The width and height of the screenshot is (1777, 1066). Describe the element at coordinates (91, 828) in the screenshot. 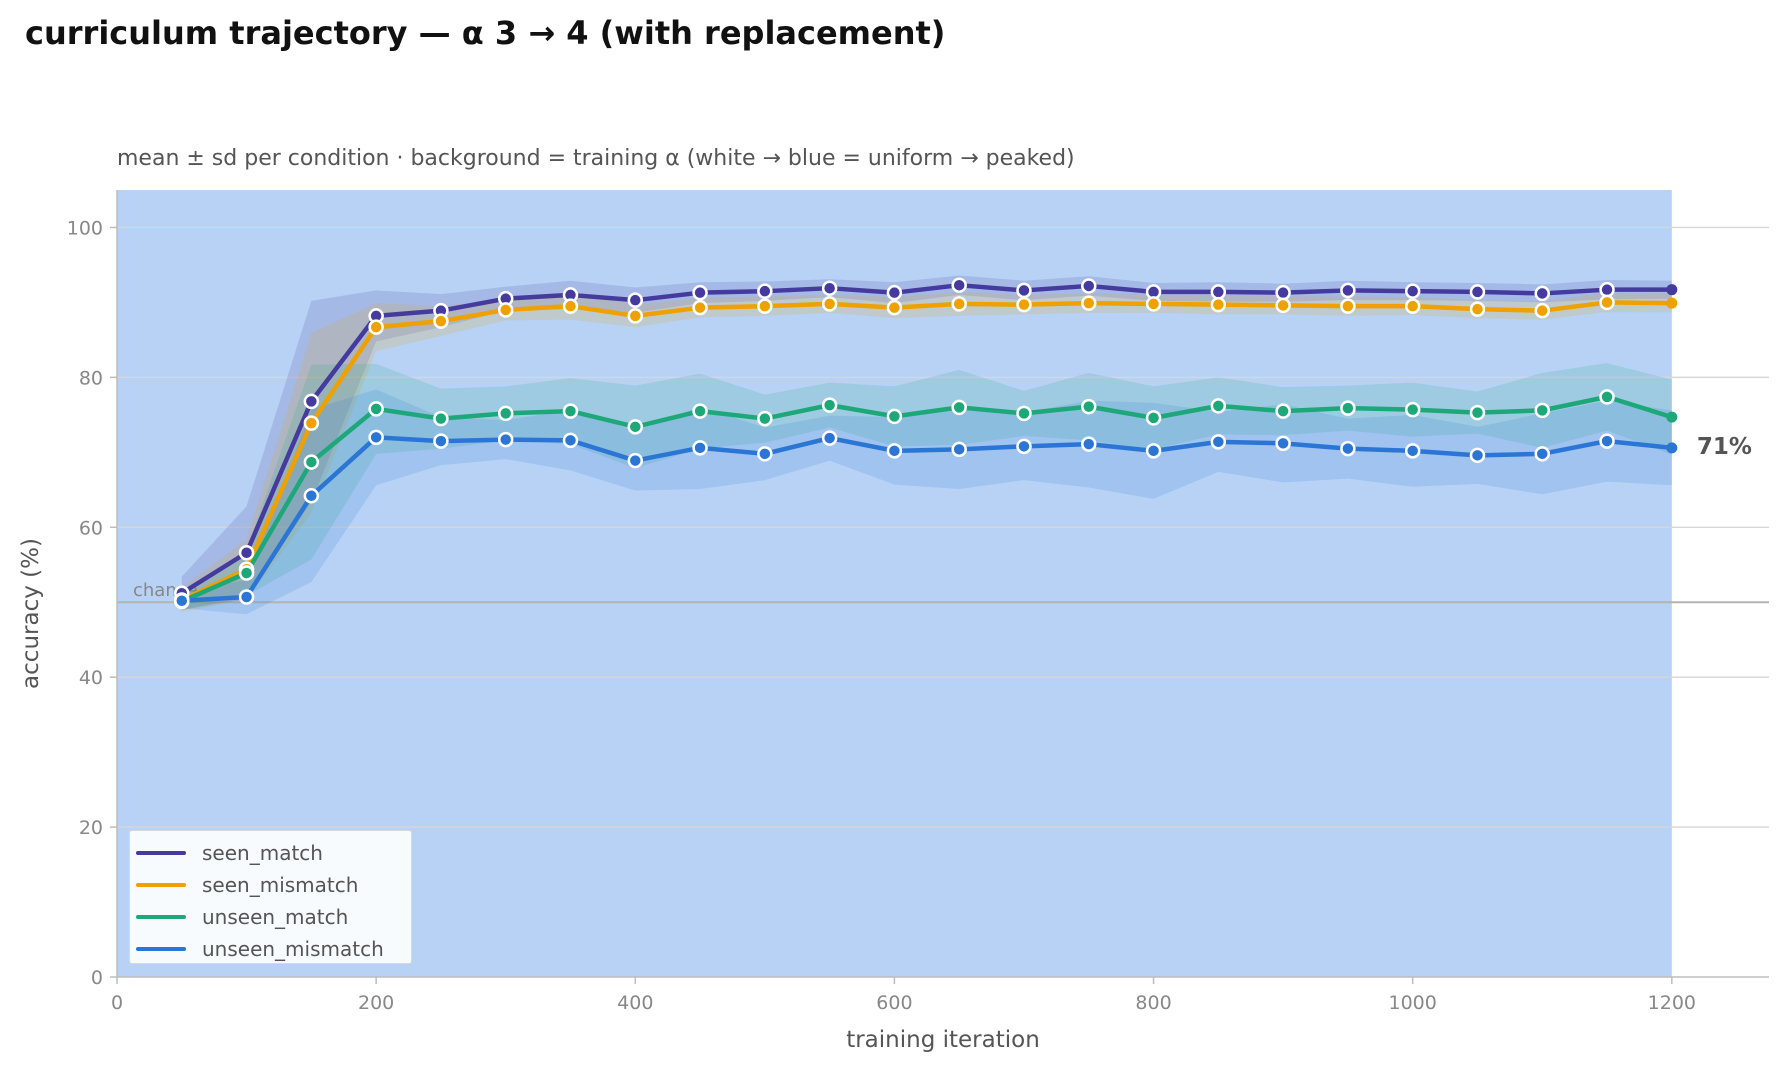

I see `y-tick-label-20: 20` at that location.